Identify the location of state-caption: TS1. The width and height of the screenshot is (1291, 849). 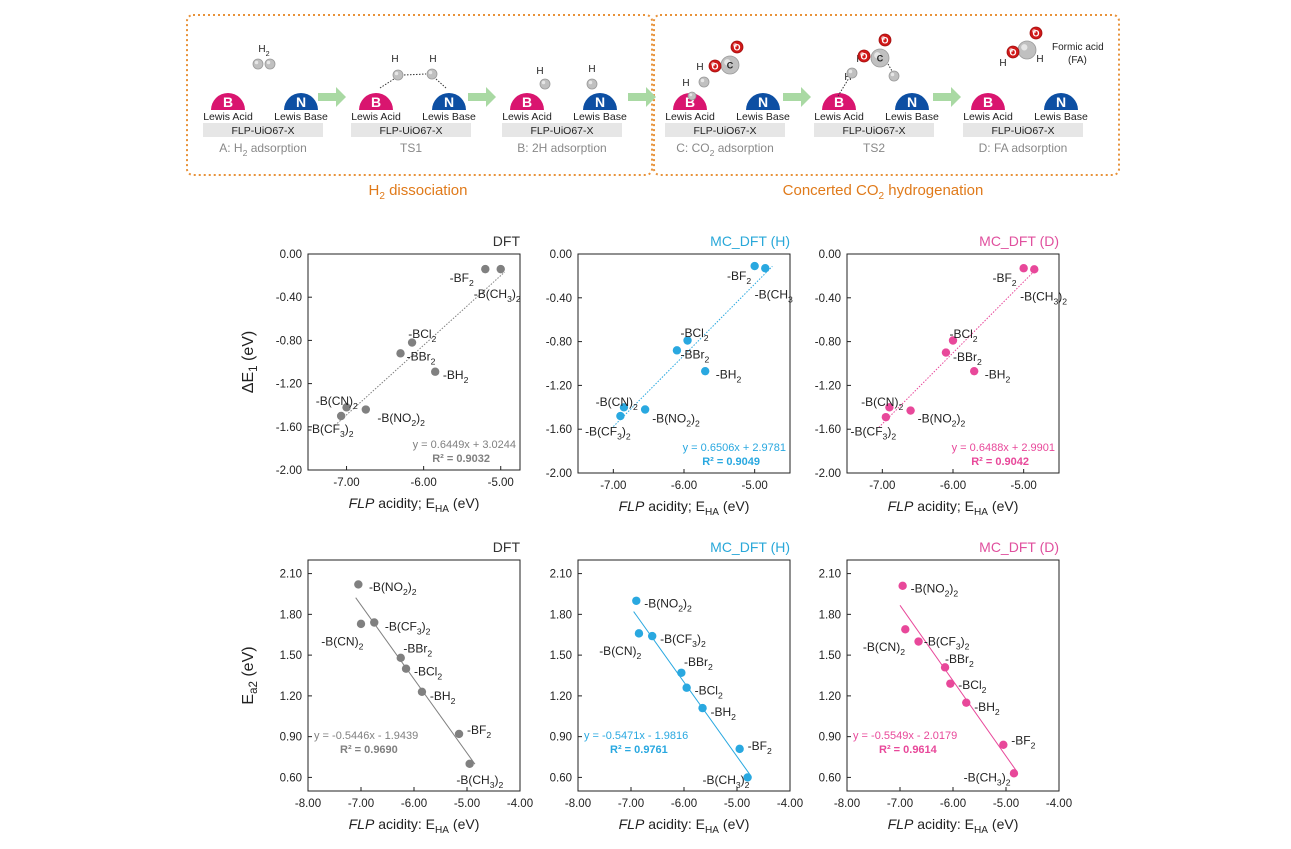
(411, 148).